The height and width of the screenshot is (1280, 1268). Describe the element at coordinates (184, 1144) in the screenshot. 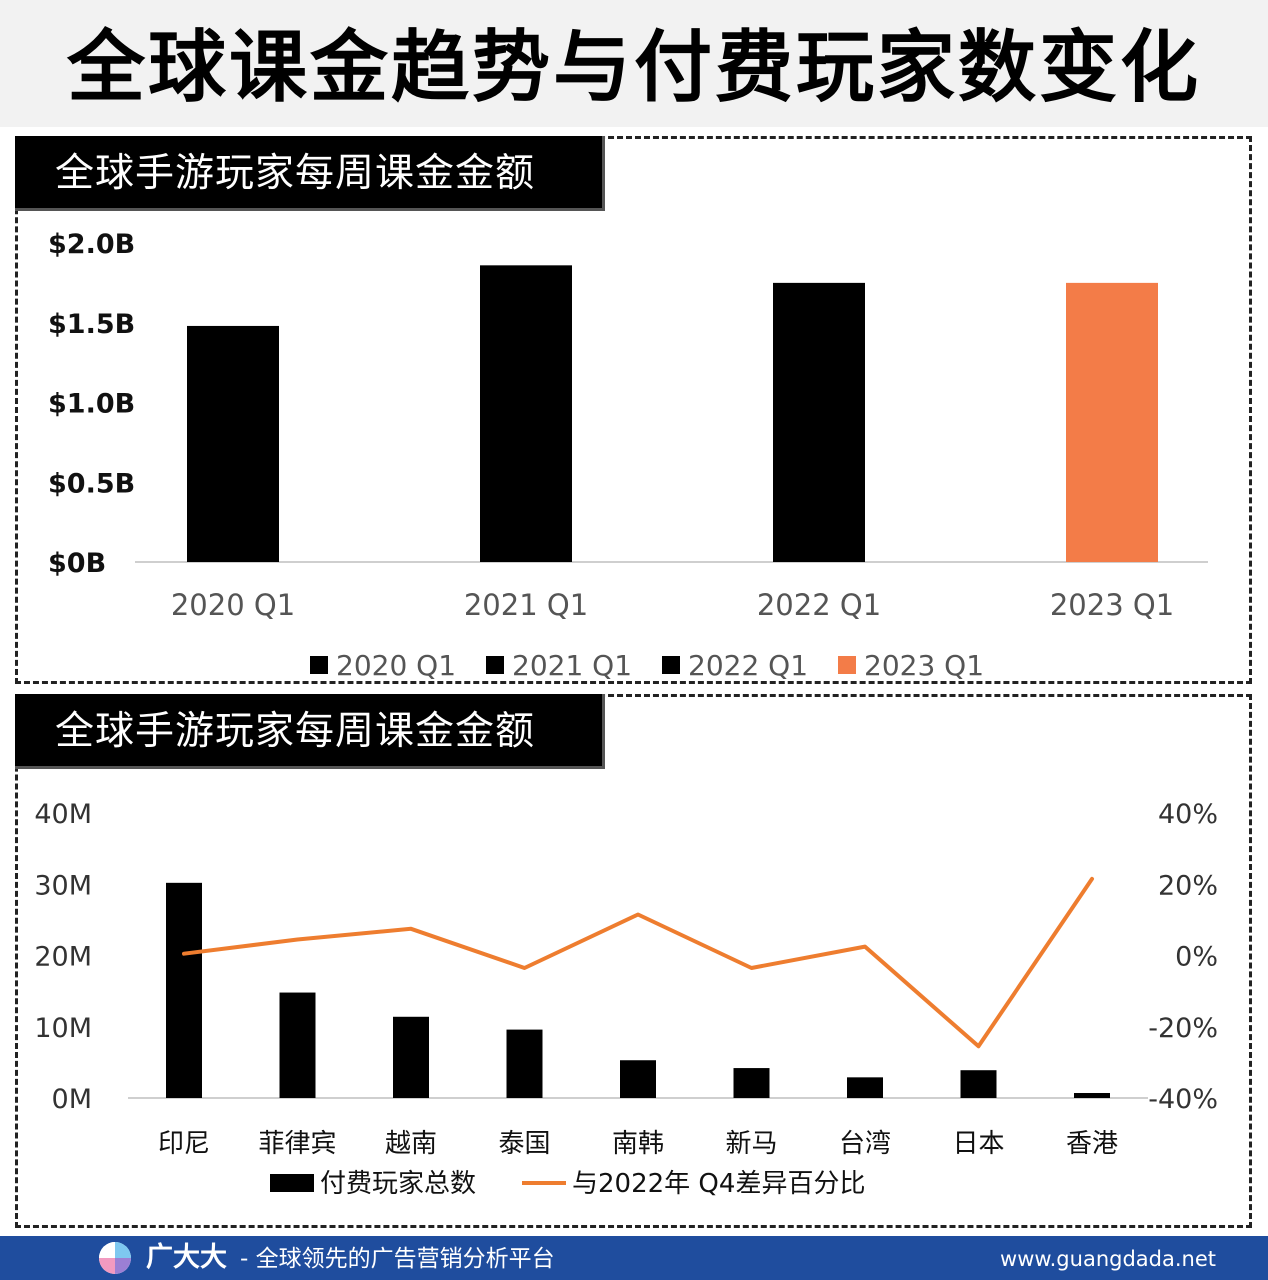

I see `x-tick-label: 印尼` at that location.